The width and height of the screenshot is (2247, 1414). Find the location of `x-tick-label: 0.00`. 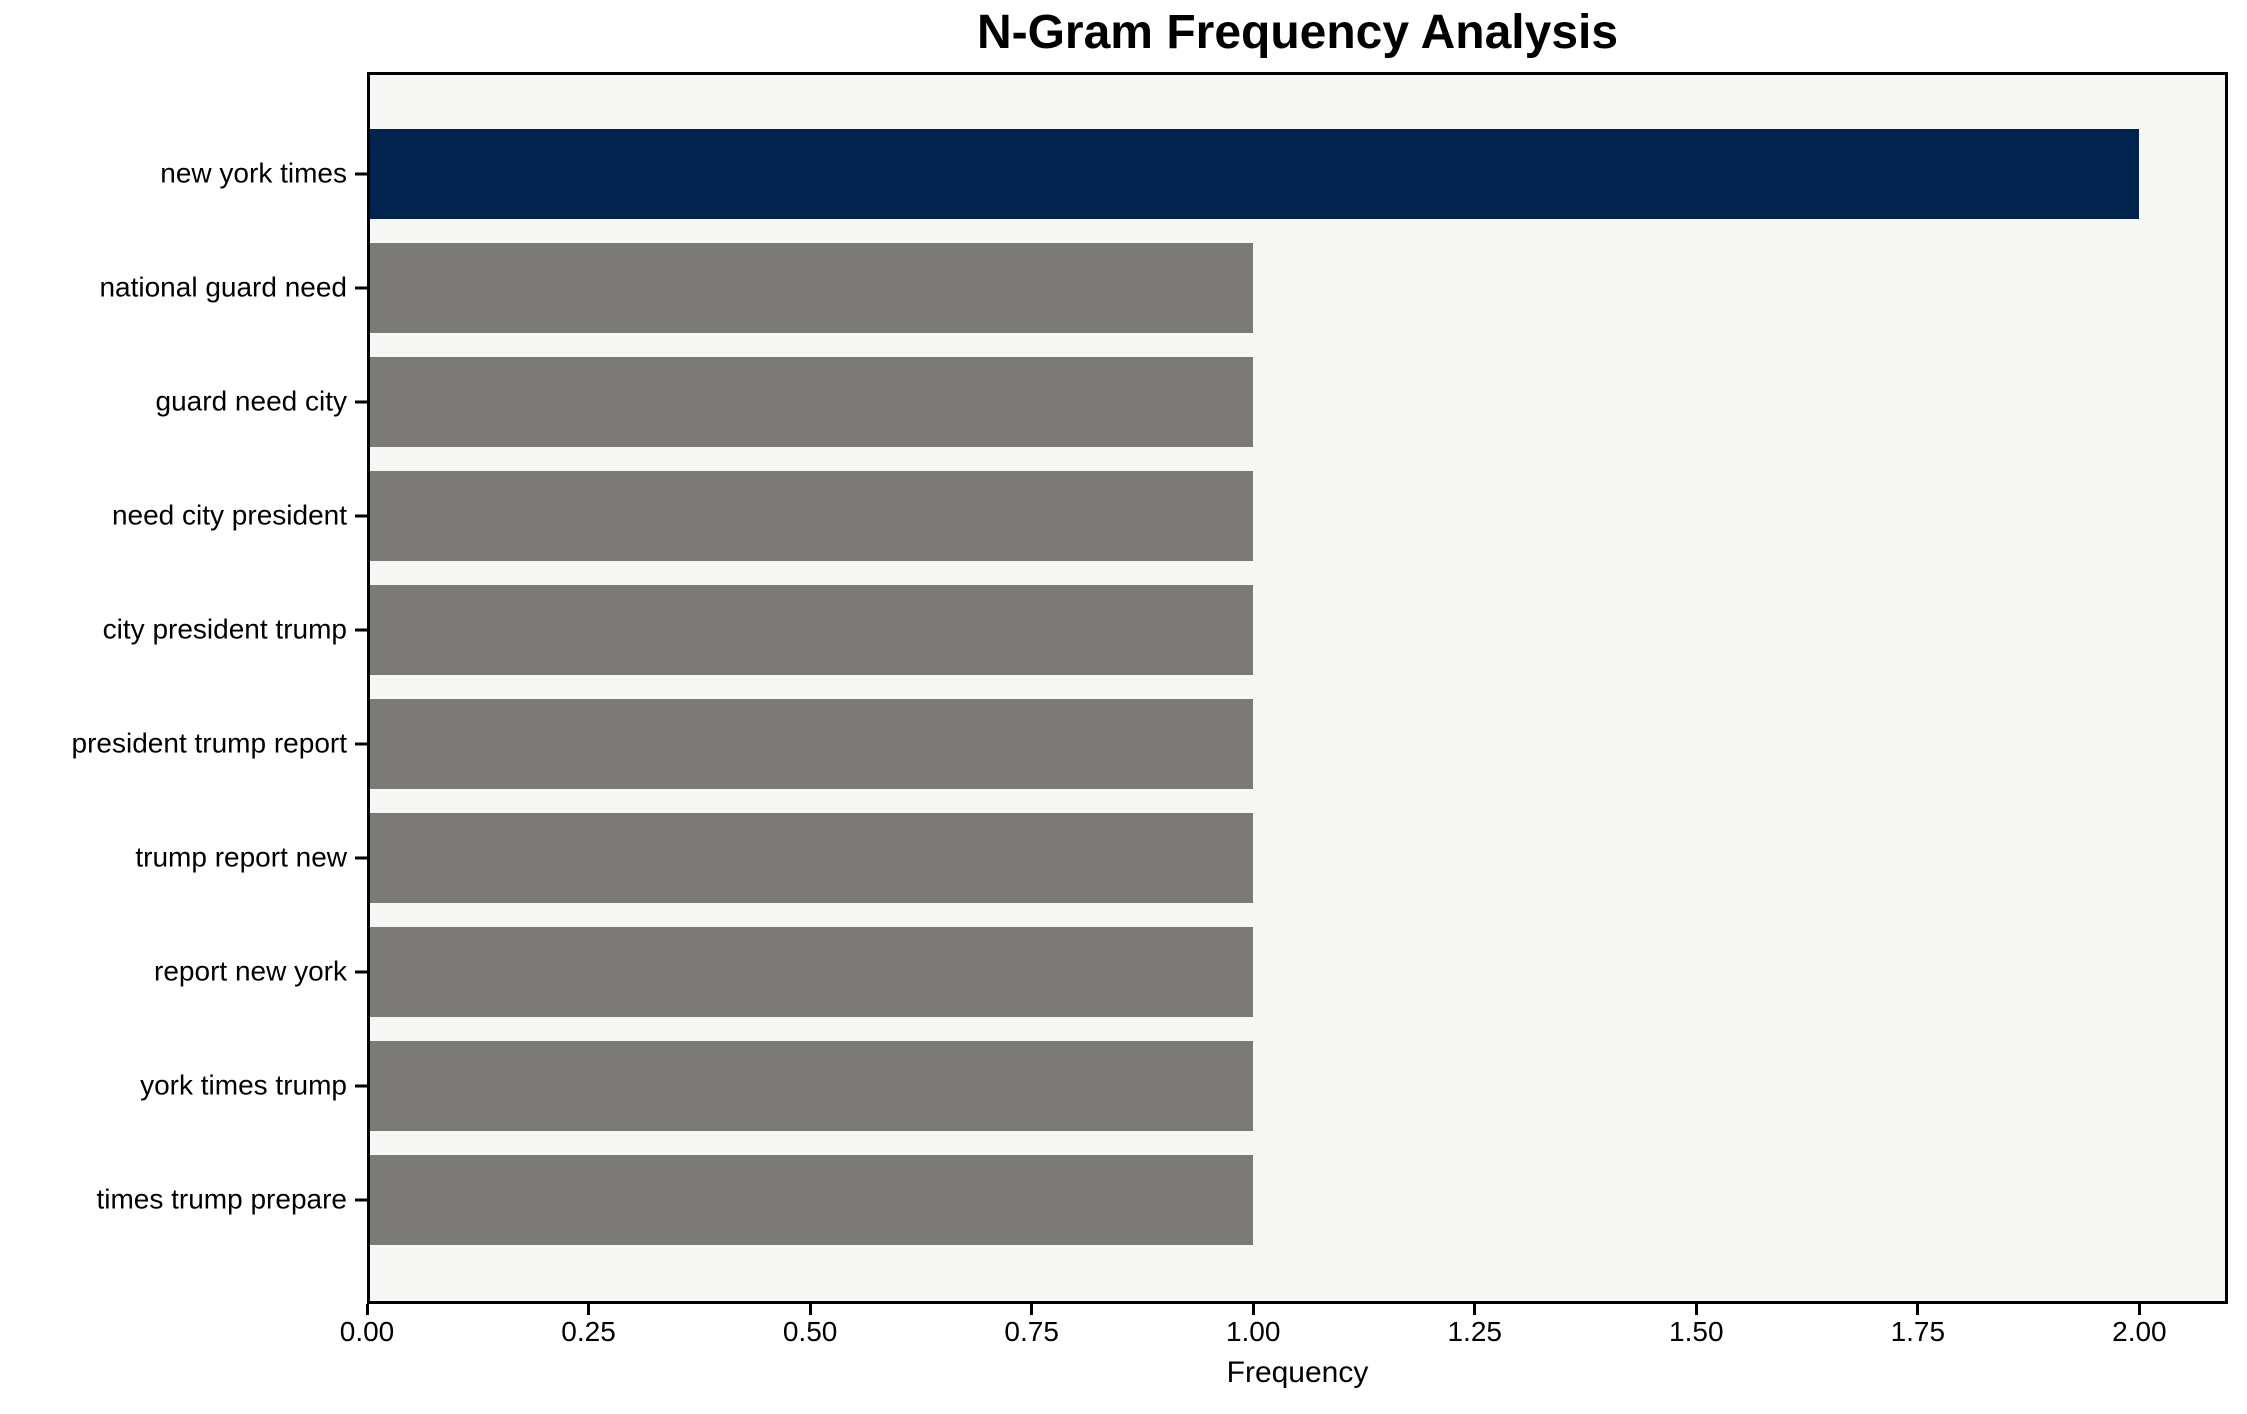

x-tick-label: 0.00 is located at coordinates (367, 1331).